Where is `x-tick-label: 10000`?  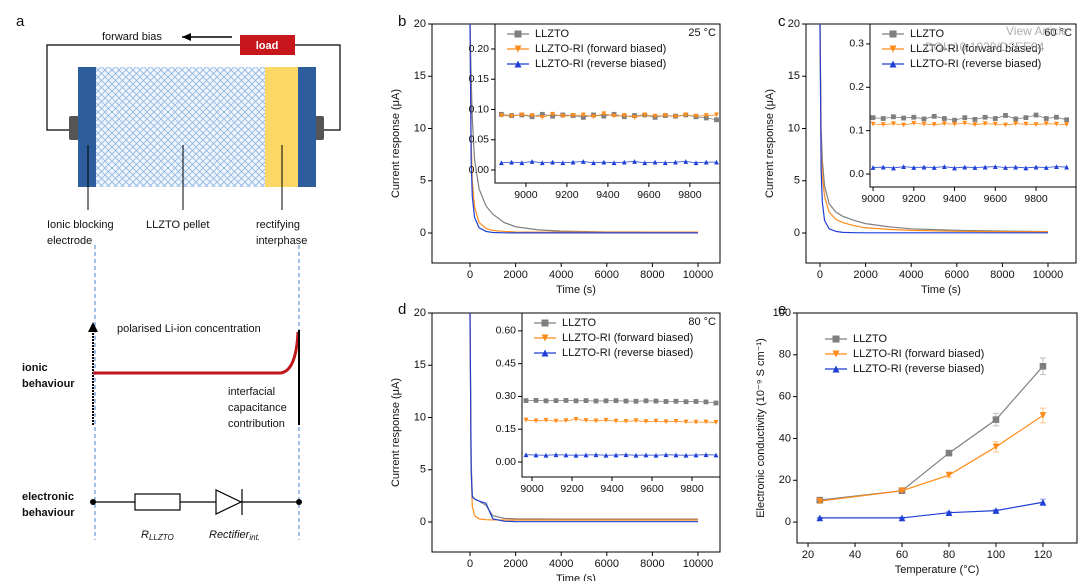
x-tick-label: 10000 is located at coordinates (1048, 275).